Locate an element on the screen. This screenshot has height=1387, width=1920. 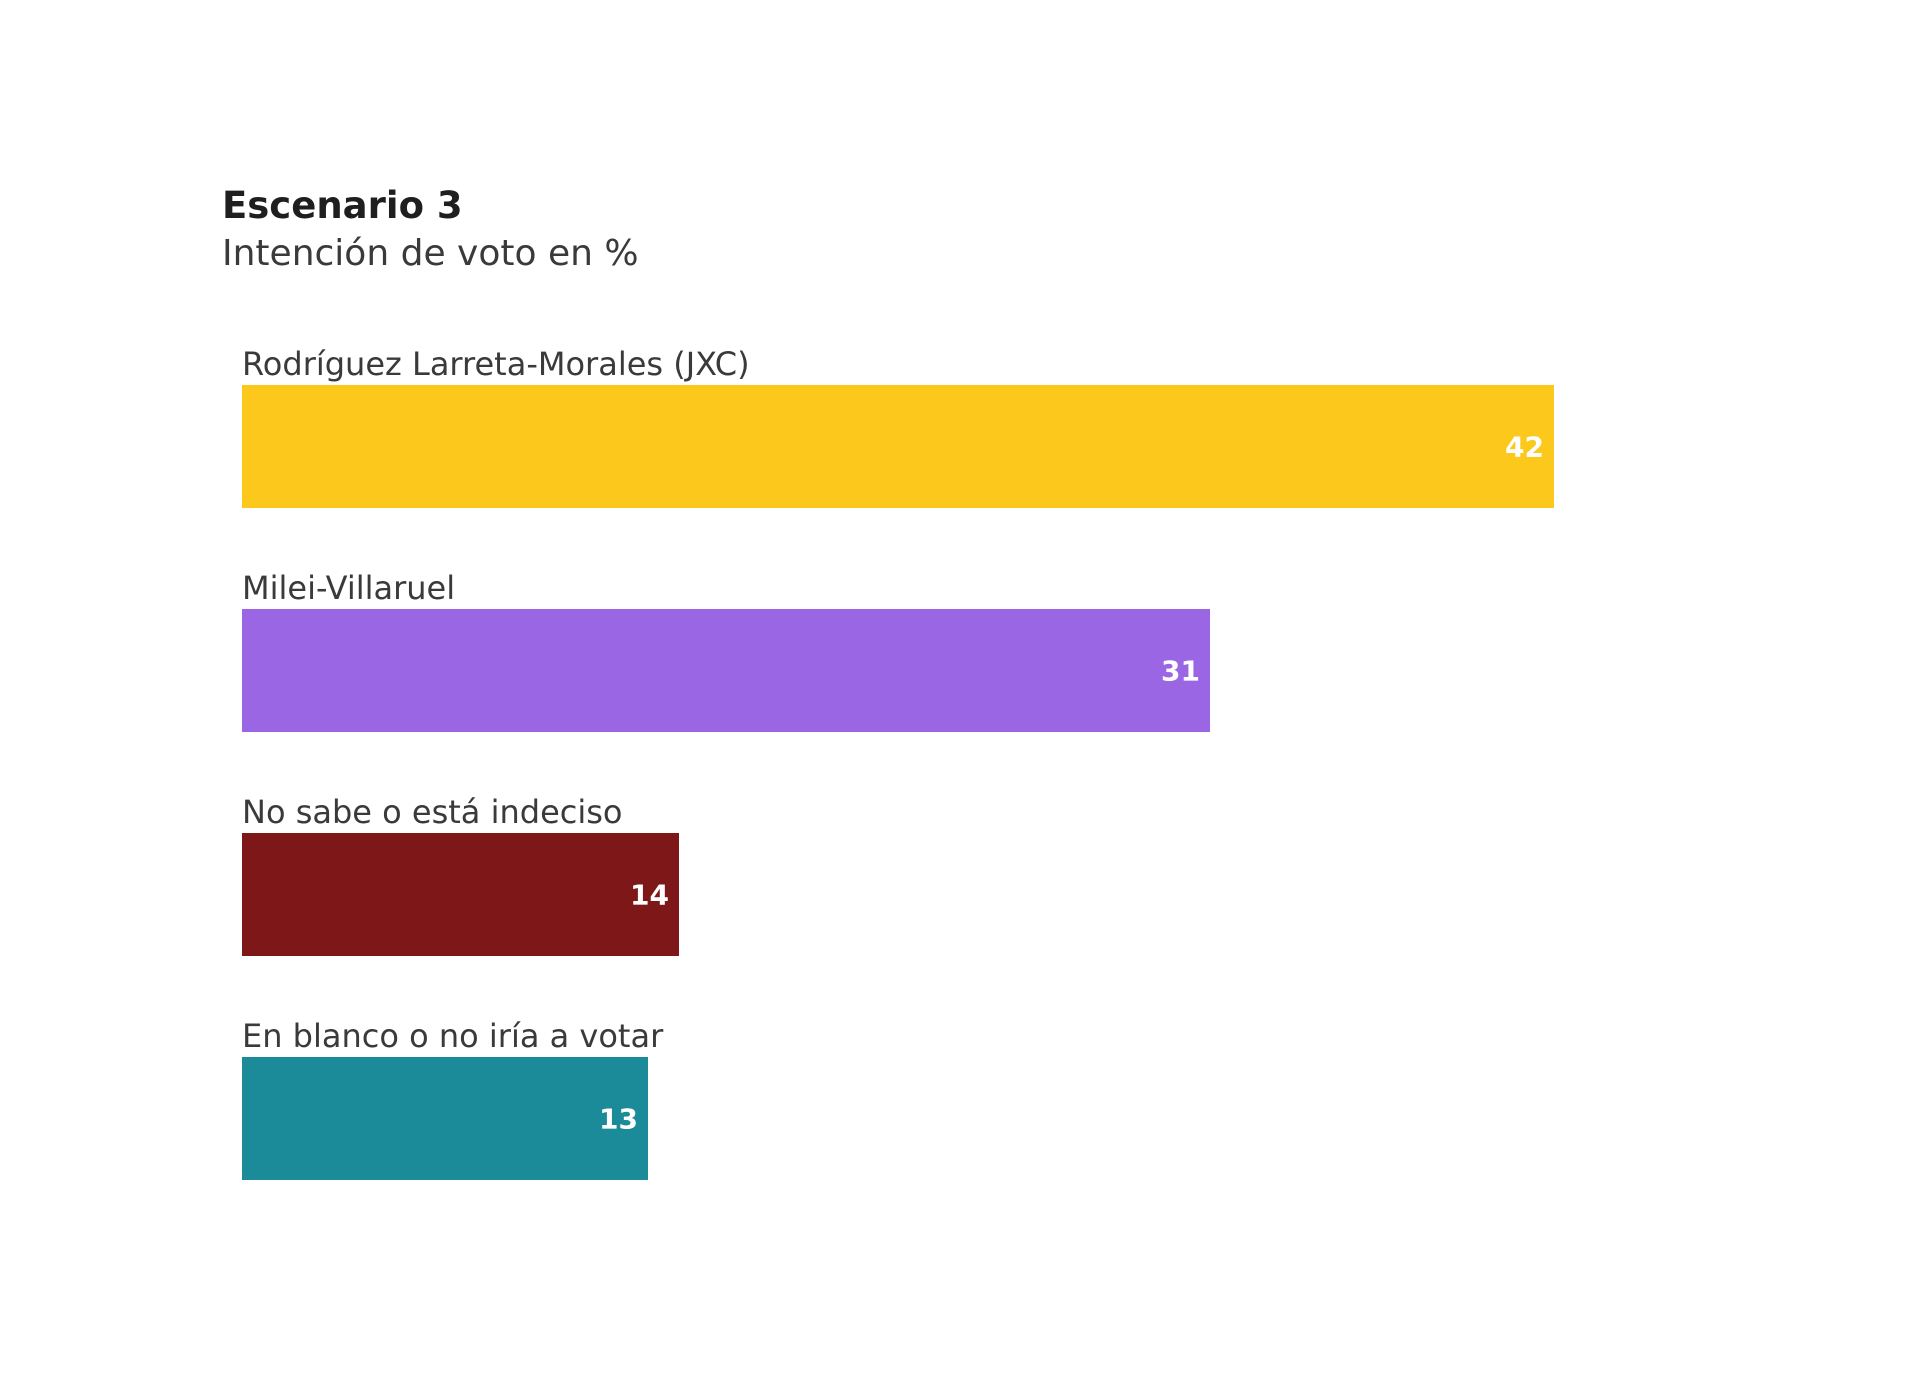
bar-row: En blanco o no iría a votar 13 is located at coordinates (942, 1107).